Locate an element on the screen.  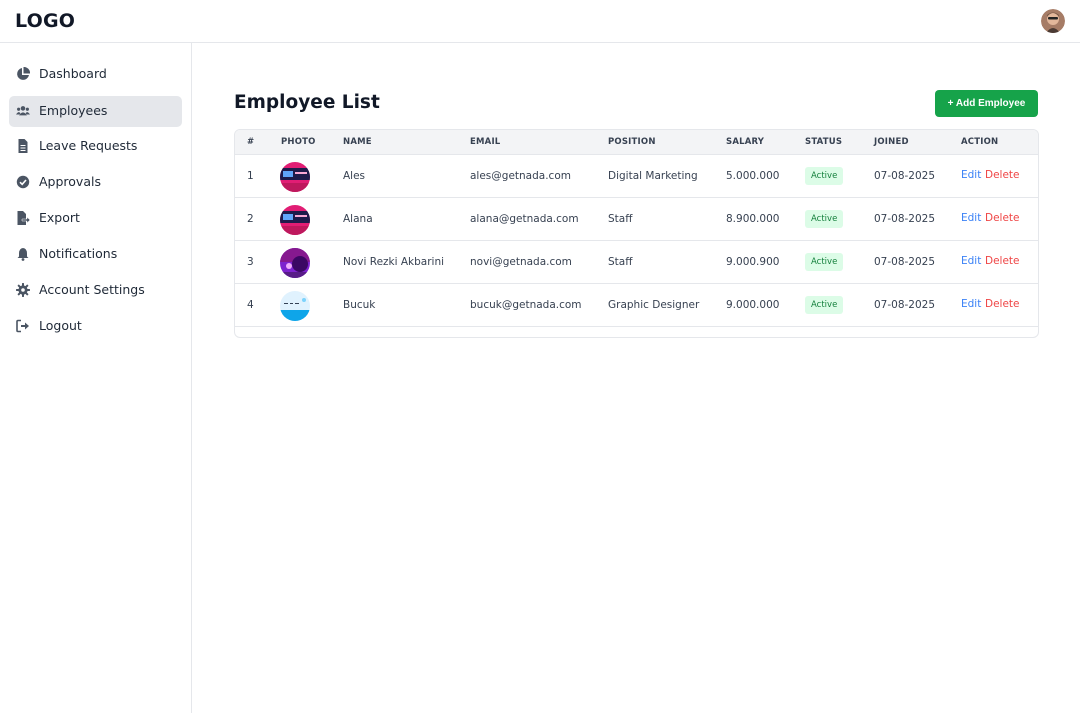
sidebar-item-employees: Employees is located at coordinates (95, 111).